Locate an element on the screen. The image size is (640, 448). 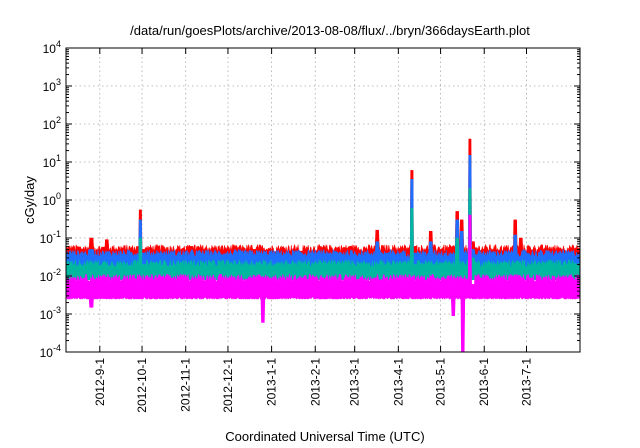
y-tick-label: 10⁰ is located at coordinates (52, 199).